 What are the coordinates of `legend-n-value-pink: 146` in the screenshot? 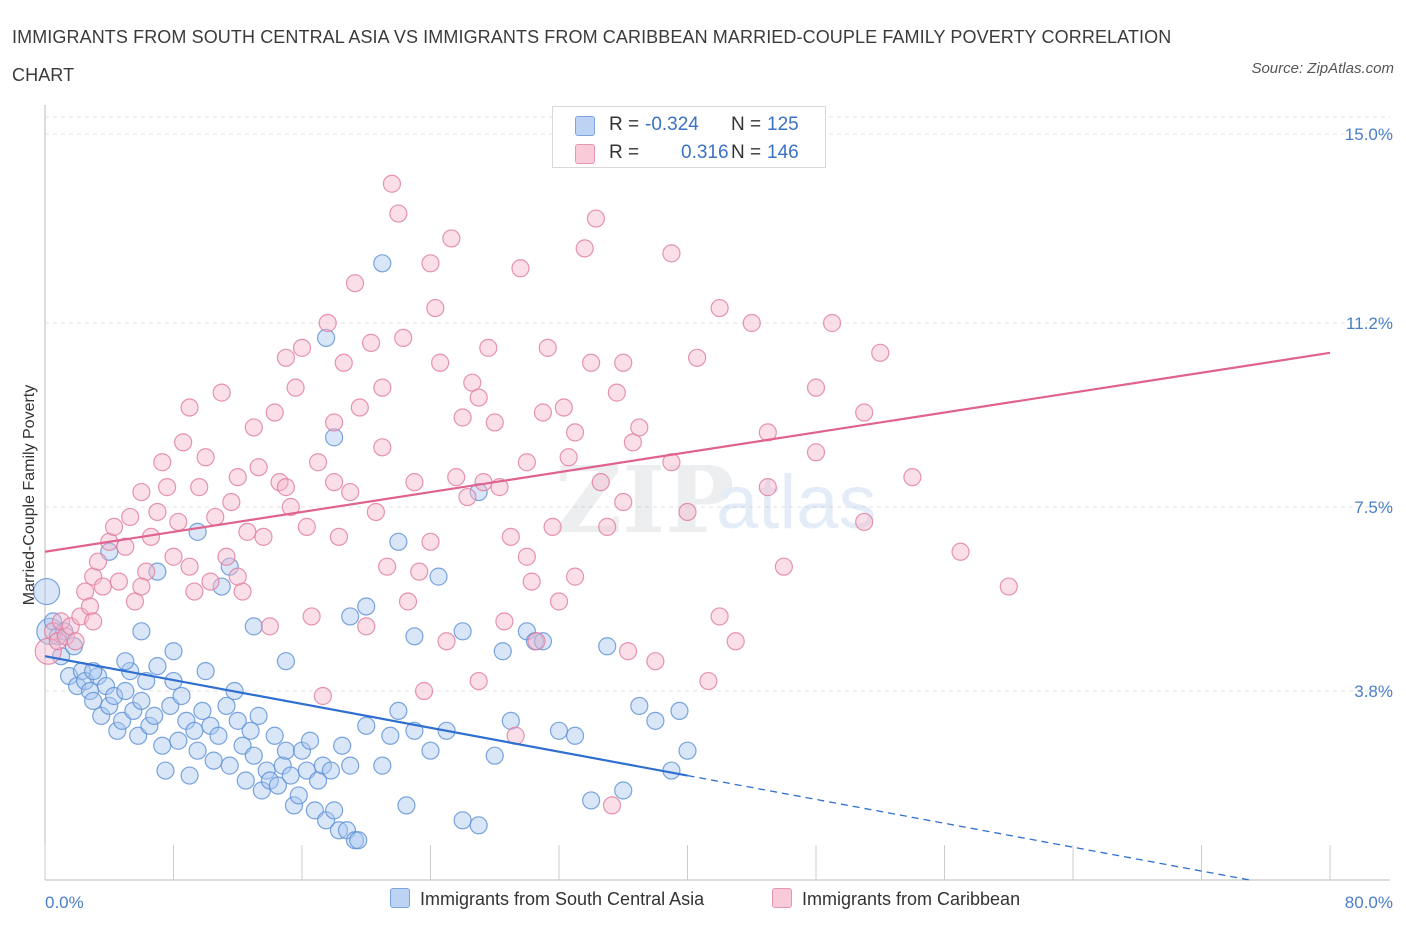 It's located at (783, 152).